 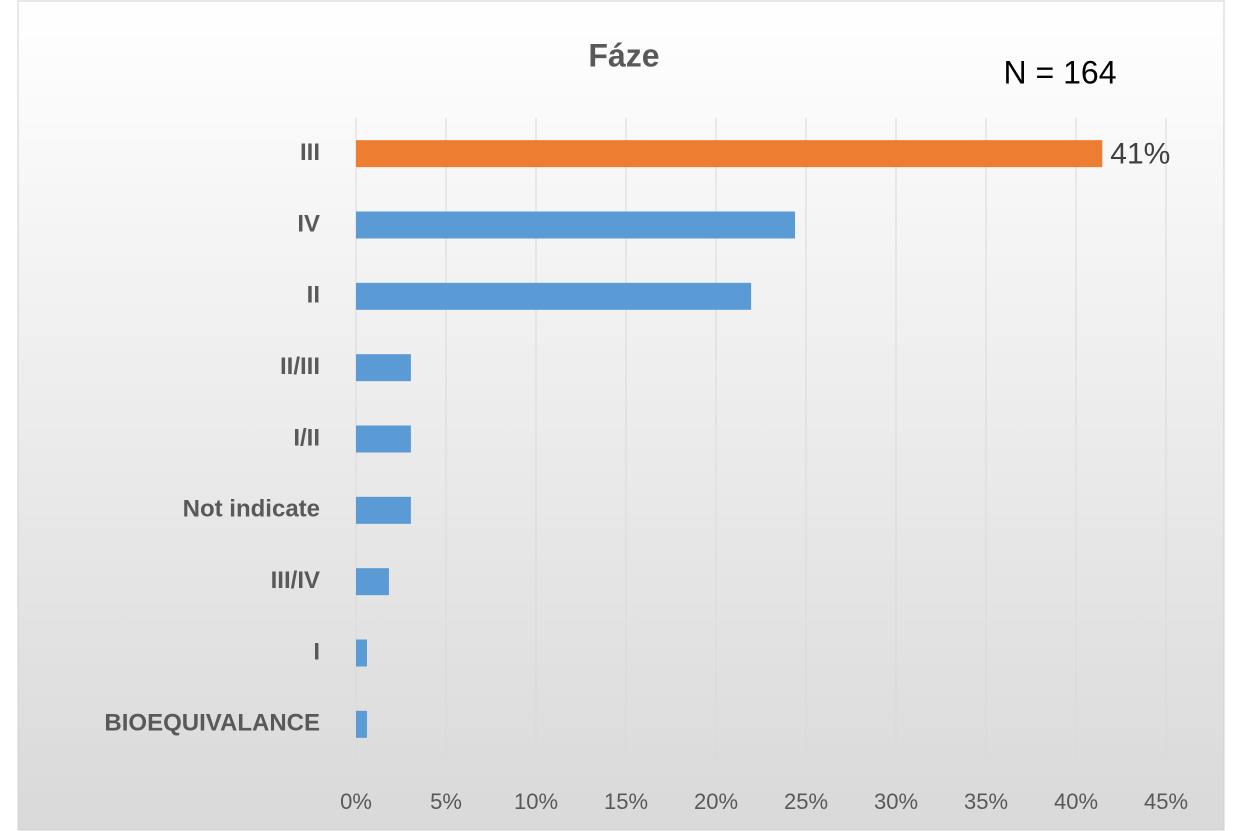 I want to click on x-tick-label: 0%, so click(x=356, y=801).